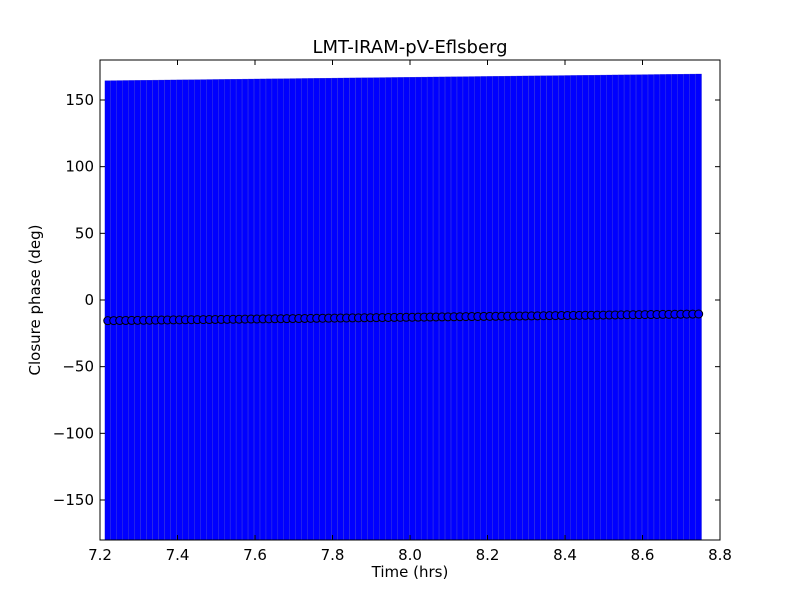 The image size is (800, 600). Describe the element at coordinates (488, 555) in the screenshot. I see `x-tick-label: 8.2` at that location.